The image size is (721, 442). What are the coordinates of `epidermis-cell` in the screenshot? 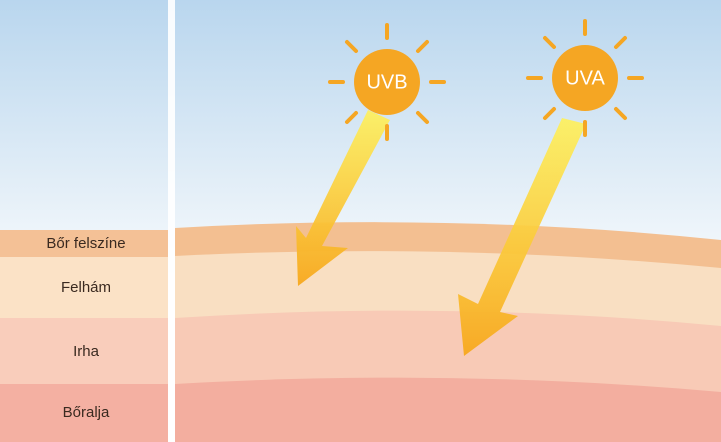 It's located at (84, 287).